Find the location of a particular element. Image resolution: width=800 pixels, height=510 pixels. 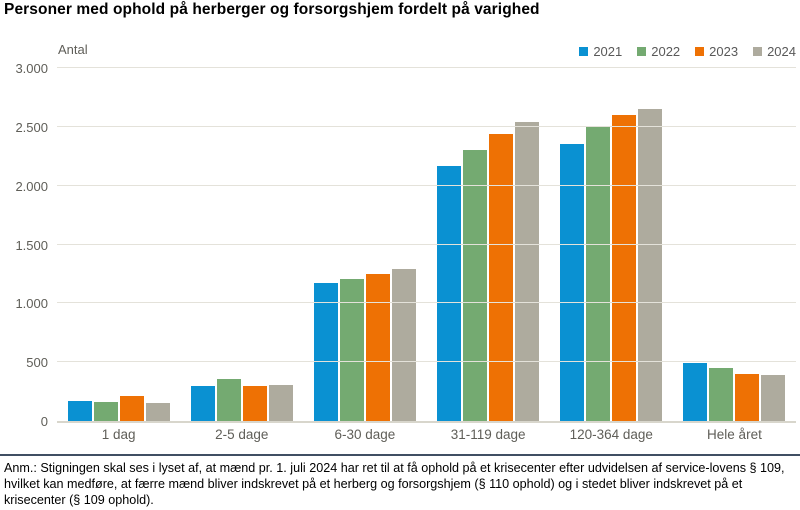

legend-label: 2023 is located at coordinates (724, 51).